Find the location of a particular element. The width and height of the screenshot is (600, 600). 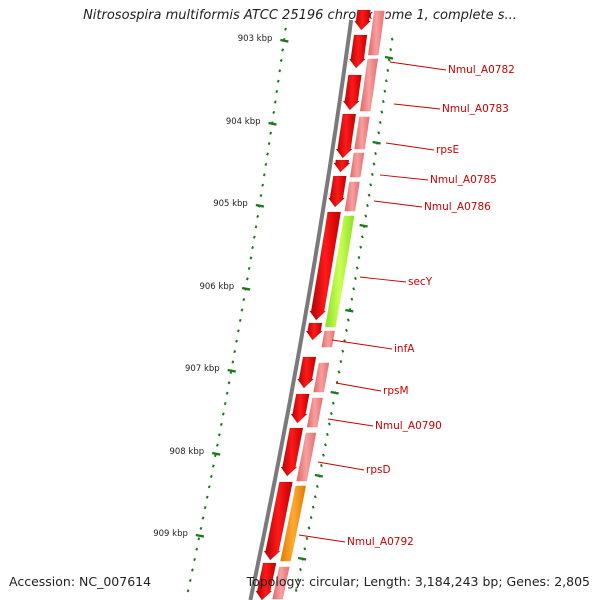

gene-label: rpsM is located at coordinates (396, 391).